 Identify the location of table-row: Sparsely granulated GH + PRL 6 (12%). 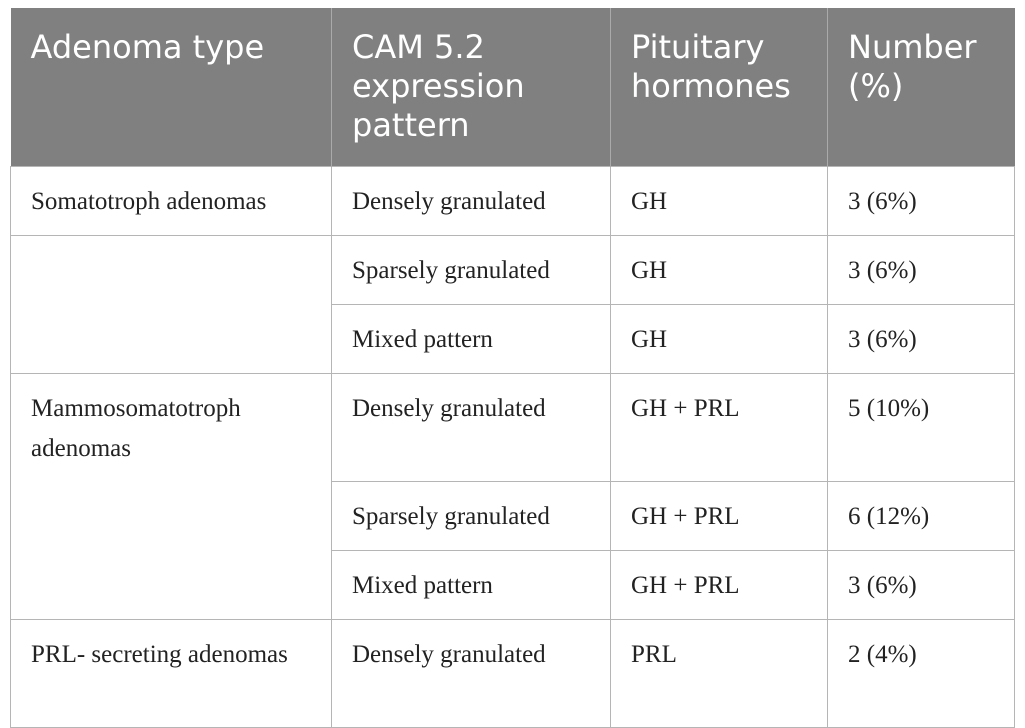
(512, 516).